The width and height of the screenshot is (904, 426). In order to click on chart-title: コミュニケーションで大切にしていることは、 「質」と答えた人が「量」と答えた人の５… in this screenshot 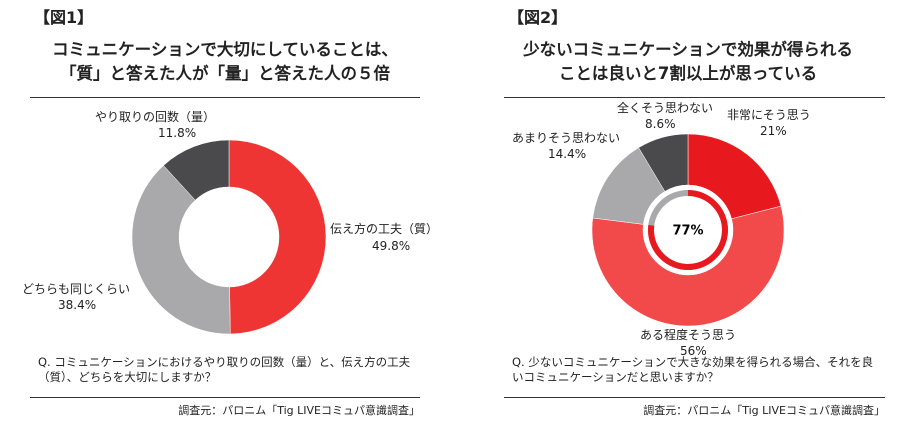, I will do `click(225, 62)`.